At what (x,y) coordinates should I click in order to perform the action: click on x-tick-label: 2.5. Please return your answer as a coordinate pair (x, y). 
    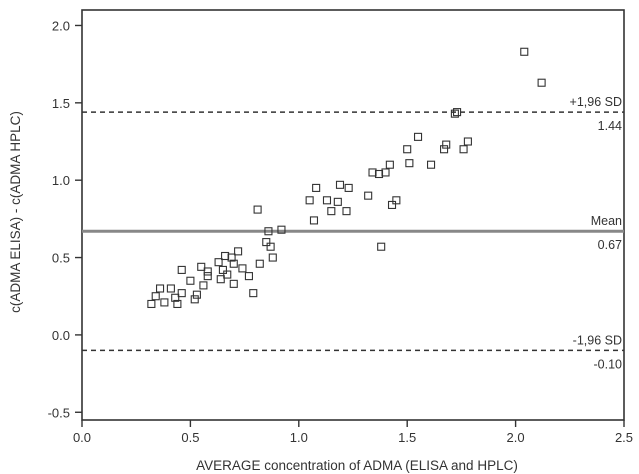
    Looking at the image, I should click on (624, 437).